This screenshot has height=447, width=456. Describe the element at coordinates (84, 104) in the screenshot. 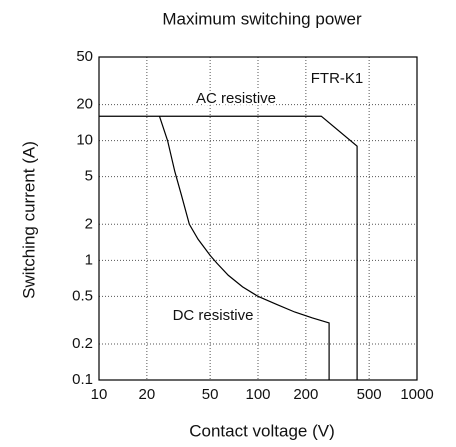

I see `y-tick-label: 20` at that location.